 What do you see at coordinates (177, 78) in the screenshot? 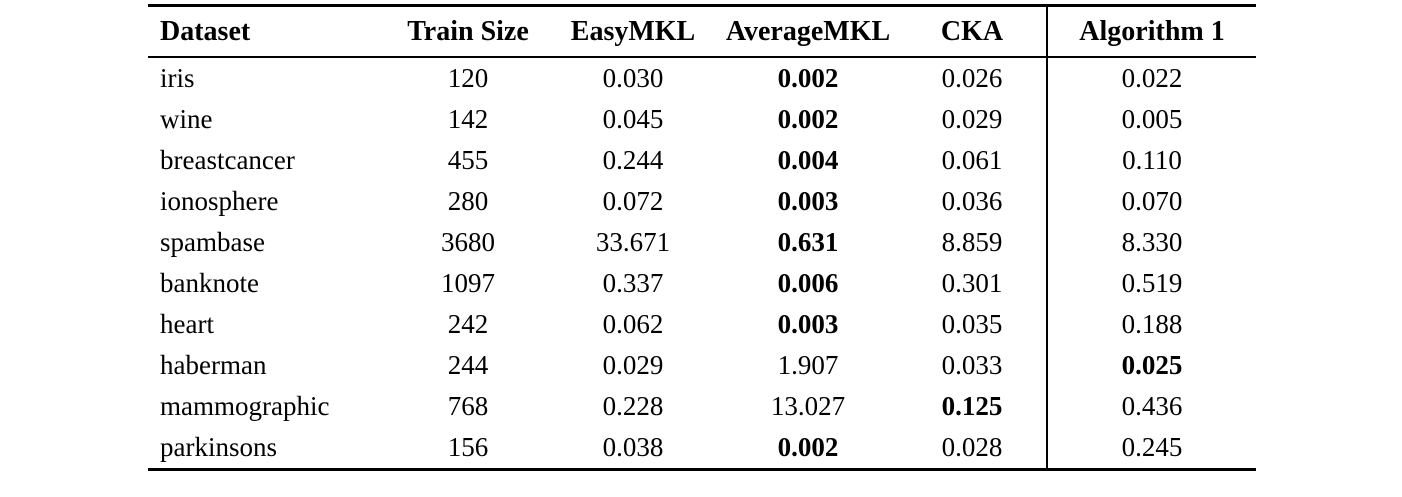
I see `cell-dataset: iris` at bounding box center [177, 78].